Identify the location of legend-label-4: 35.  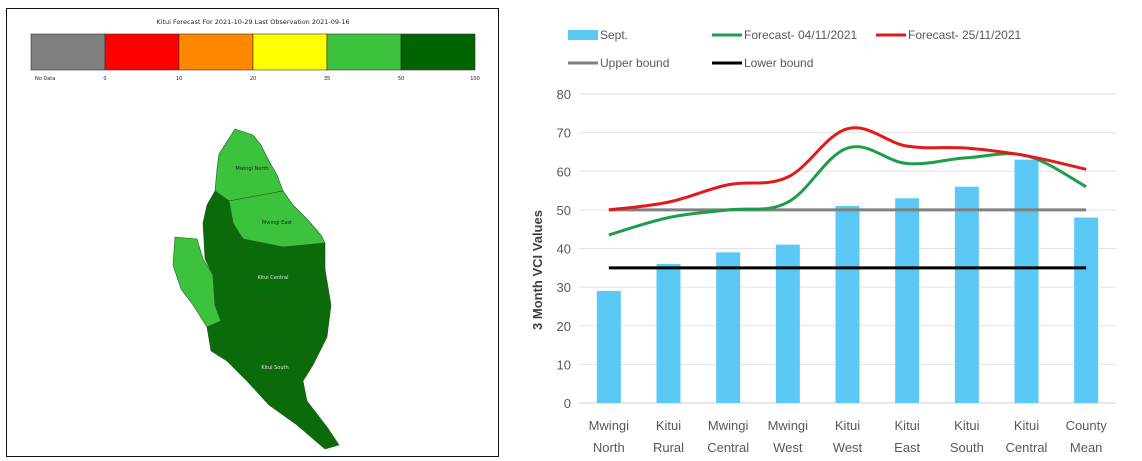
(327, 79).